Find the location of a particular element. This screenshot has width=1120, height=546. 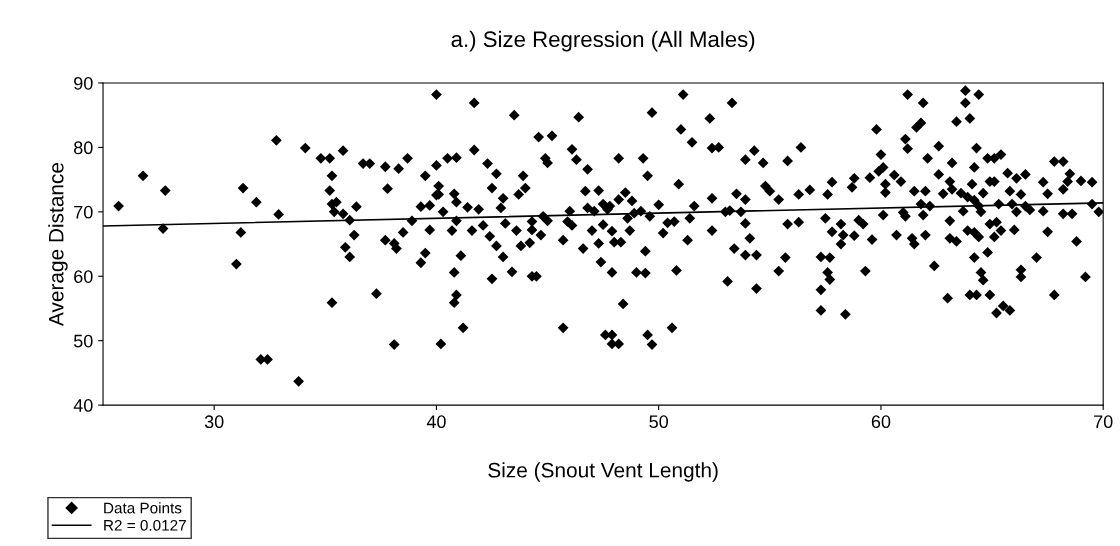

y-tick-label: 50 is located at coordinates (83, 341).